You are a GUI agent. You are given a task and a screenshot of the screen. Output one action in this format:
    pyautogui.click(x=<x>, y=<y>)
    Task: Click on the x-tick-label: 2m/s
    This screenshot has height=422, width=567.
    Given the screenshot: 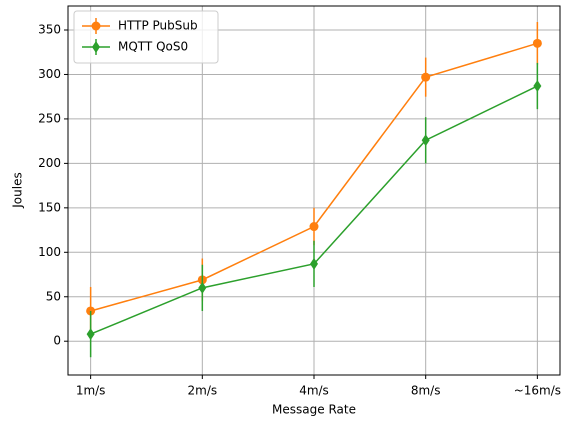 What is the action you would take?
    pyautogui.click(x=203, y=391)
    